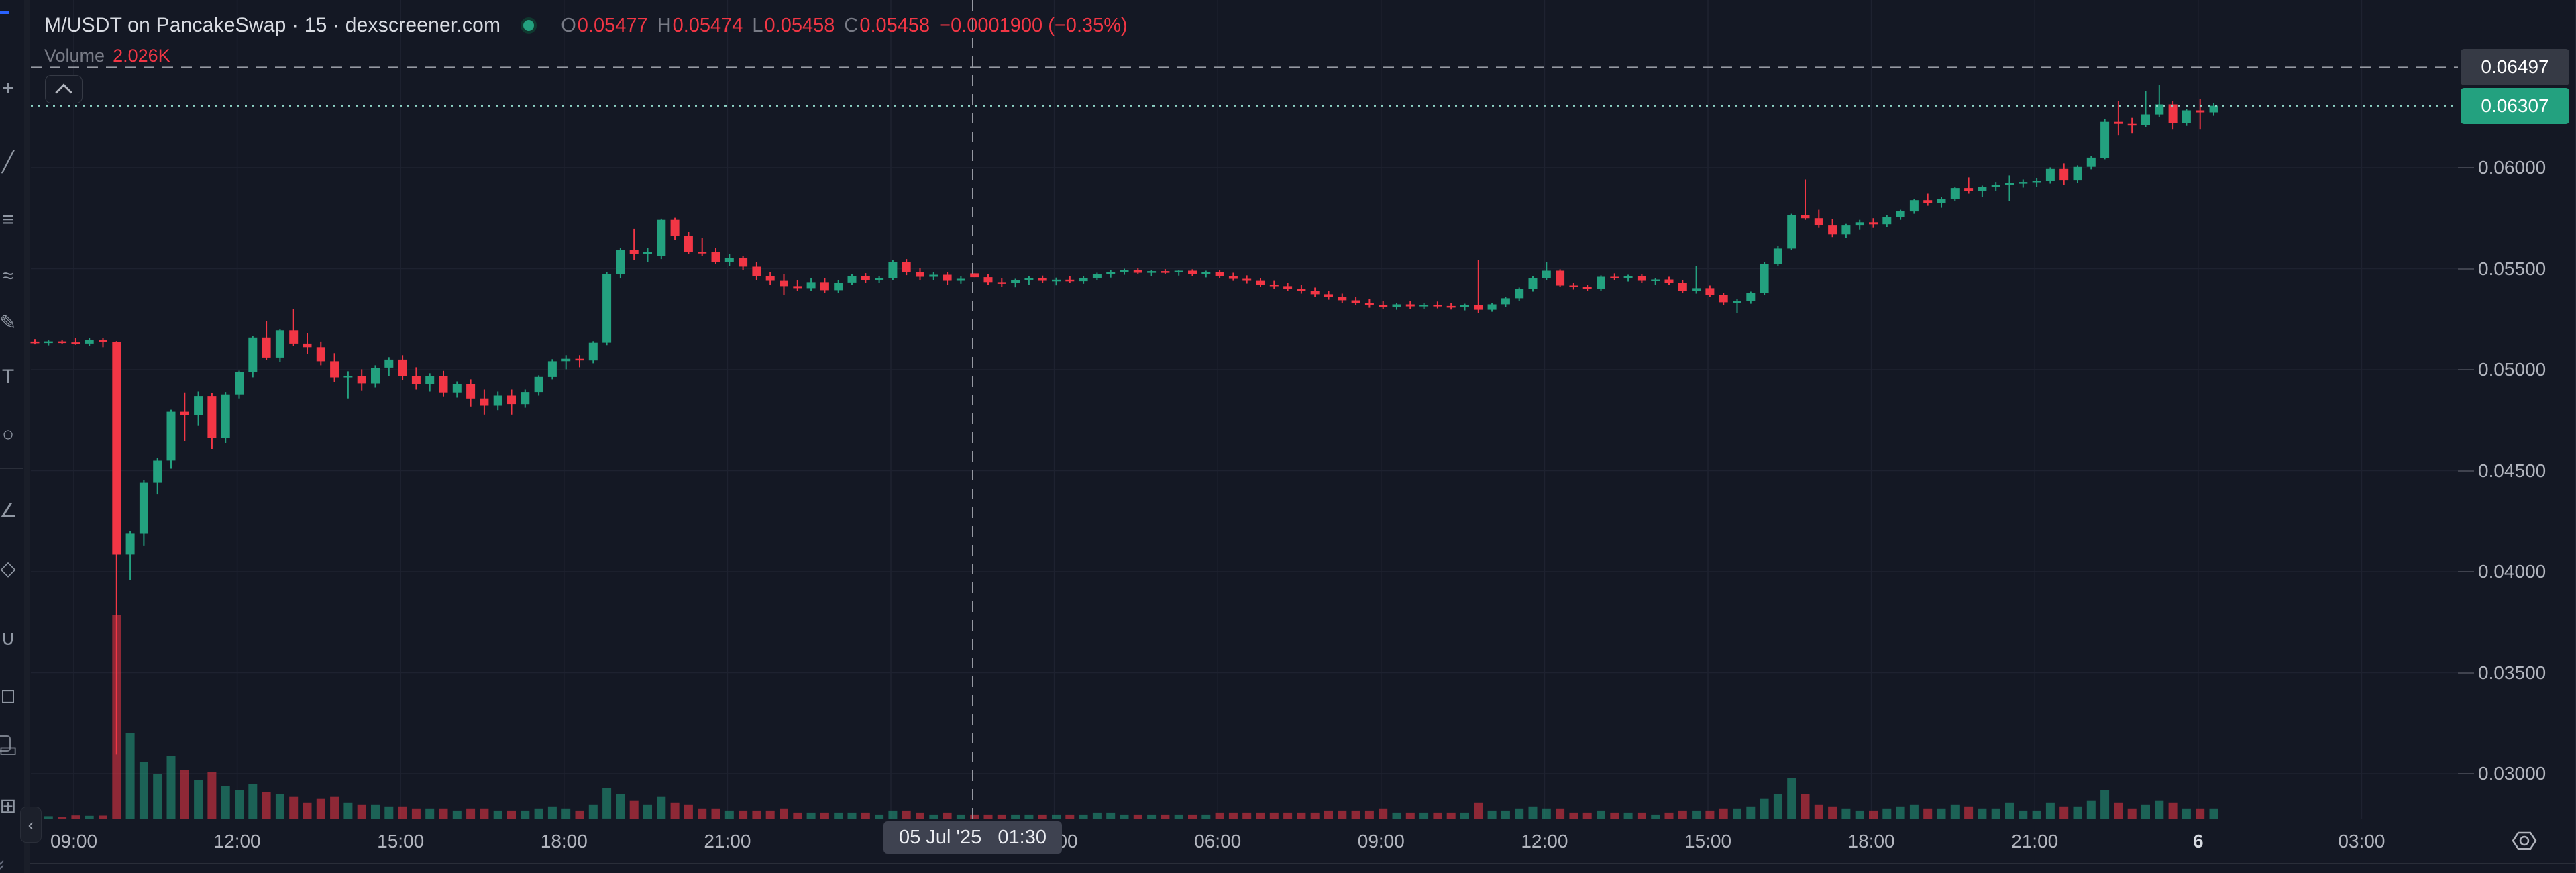  Describe the element at coordinates (2515, 105) in the screenshot. I see `last-price-value: 0.06307` at that location.